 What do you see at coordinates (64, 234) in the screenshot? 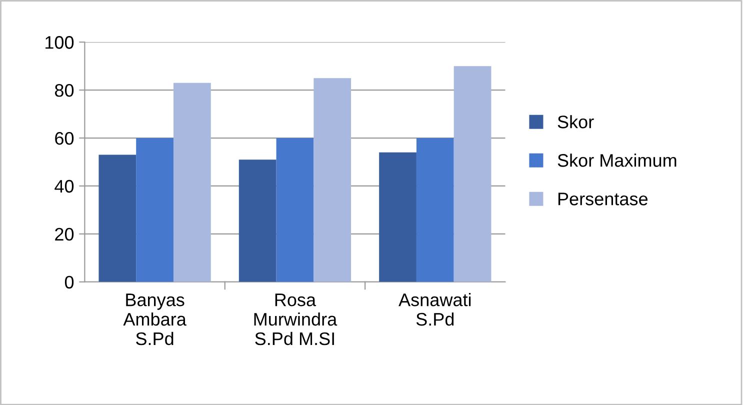
I see `y-tick-label: 20` at bounding box center [64, 234].